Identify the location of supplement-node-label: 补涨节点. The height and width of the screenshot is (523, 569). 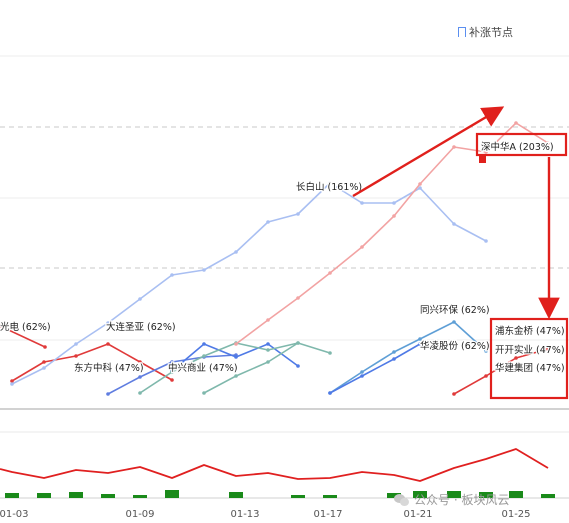
(485, 32).